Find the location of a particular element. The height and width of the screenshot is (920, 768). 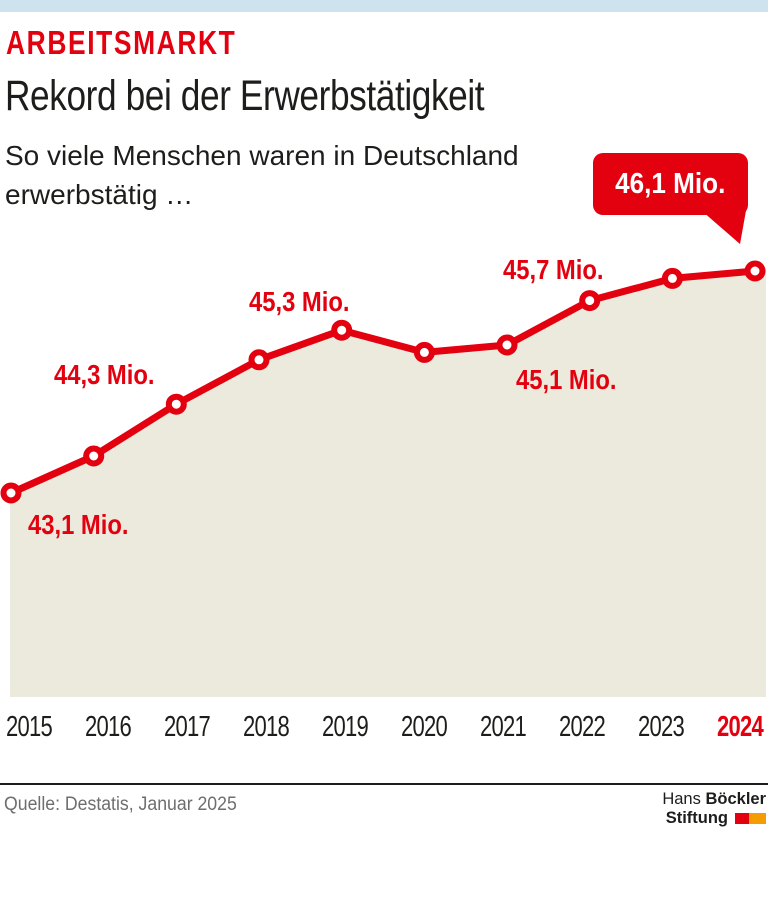

page-title: Rekord bei der Erwerbstätigkeit is located at coordinates (245, 96).